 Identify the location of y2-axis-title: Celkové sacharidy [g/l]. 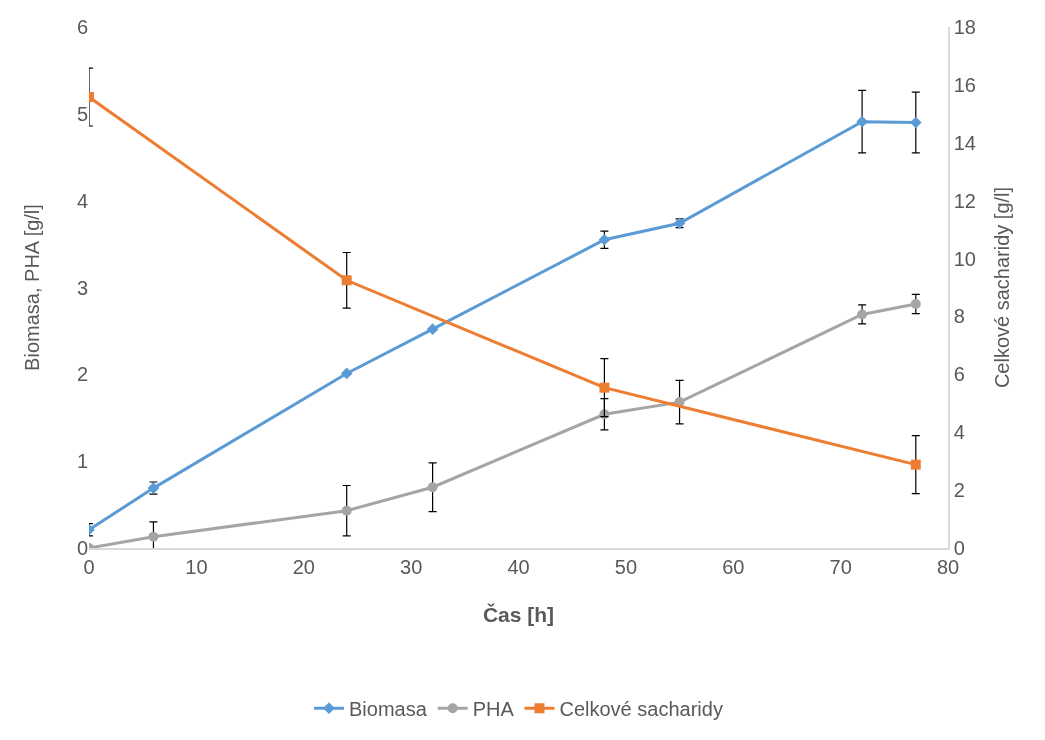
(1001, 287).